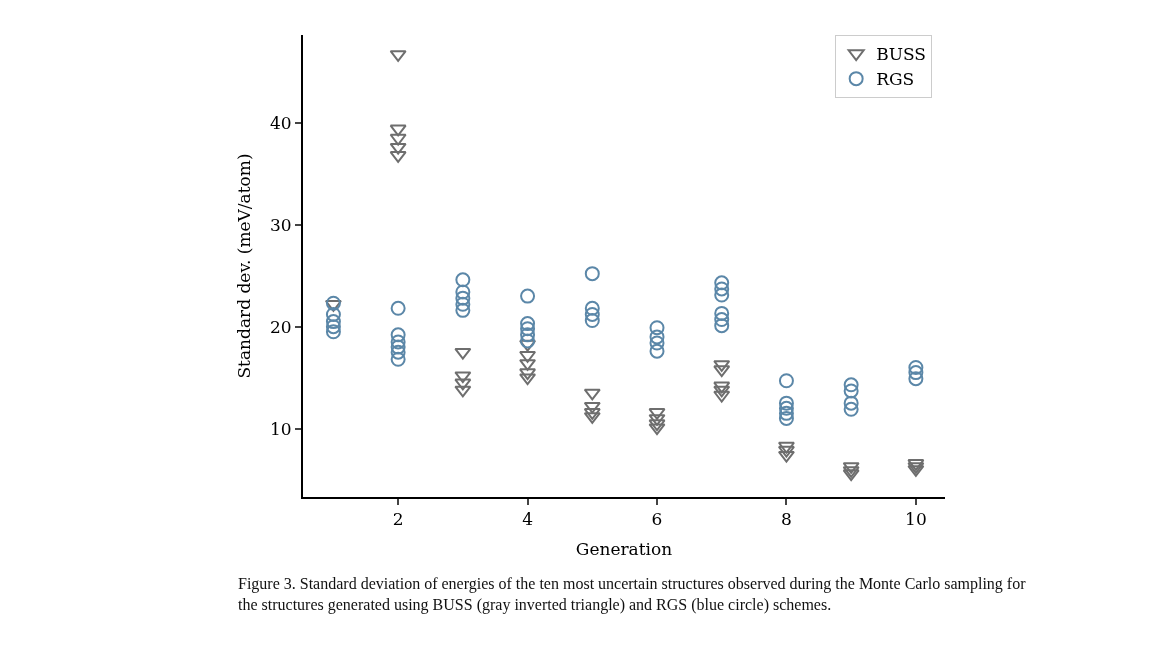  What do you see at coordinates (901, 54) in the screenshot?
I see `legend-label: BUSS` at bounding box center [901, 54].